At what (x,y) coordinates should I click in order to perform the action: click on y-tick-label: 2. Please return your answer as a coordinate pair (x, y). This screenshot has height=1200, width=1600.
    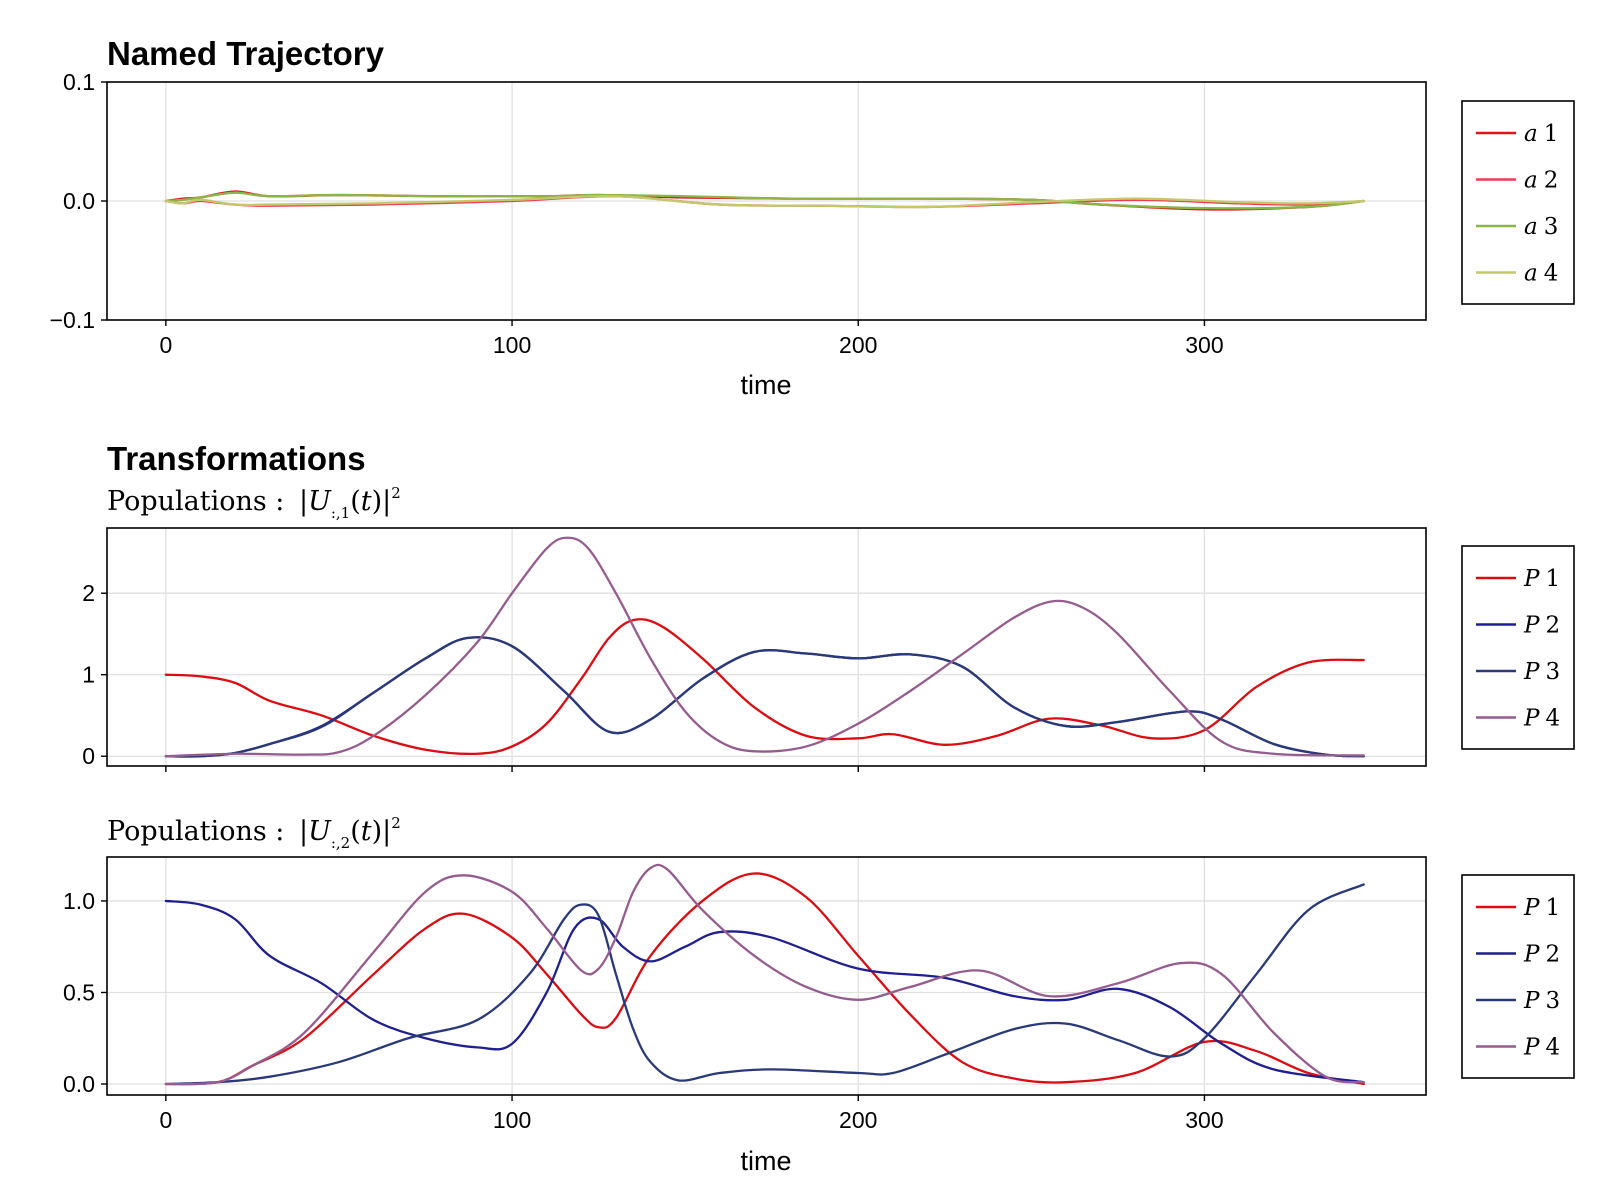
    Looking at the image, I should click on (88, 593).